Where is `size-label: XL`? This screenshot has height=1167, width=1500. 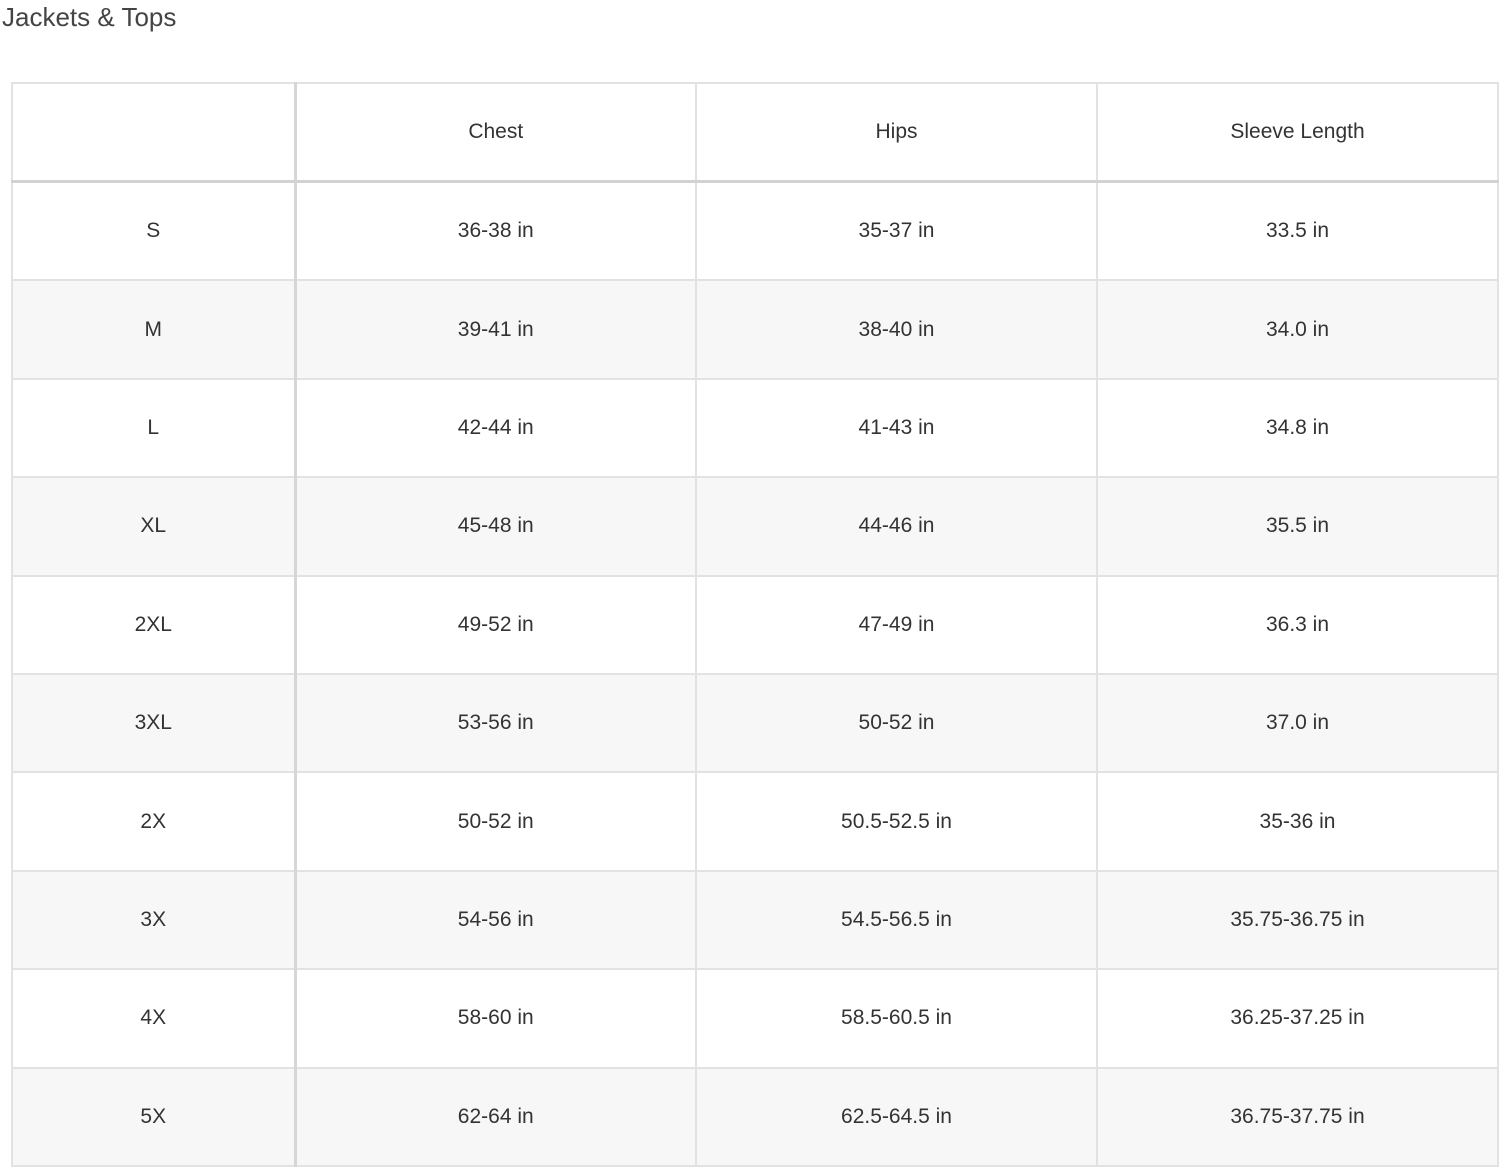 size-label: XL is located at coordinates (154, 526).